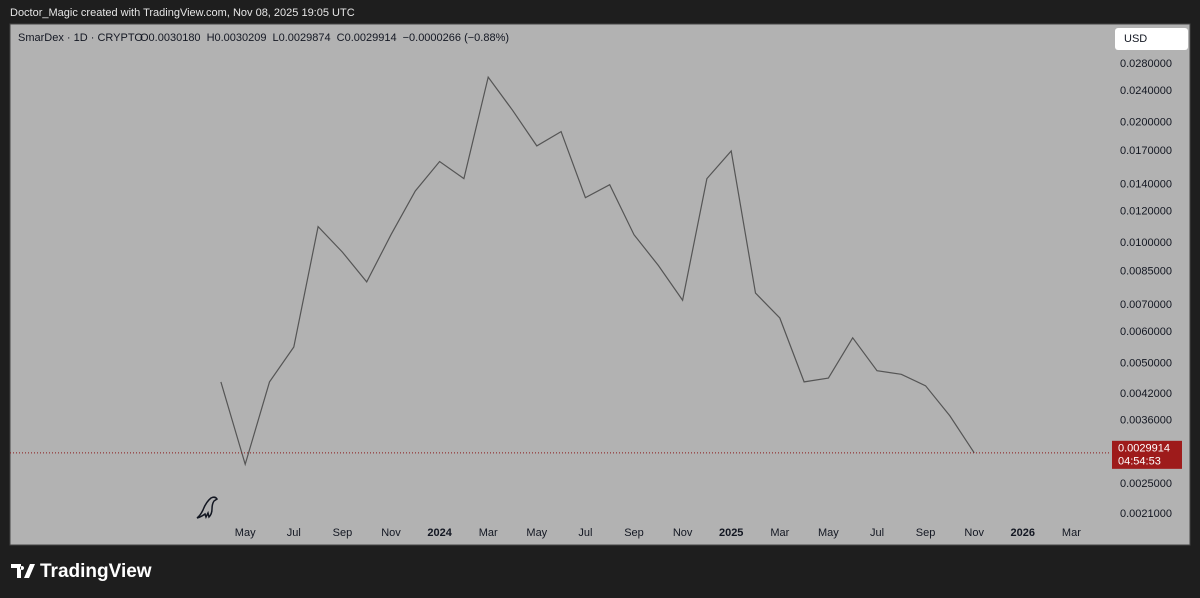 The width and height of the screenshot is (1200, 598). Describe the element at coordinates (1146, 64) in the screenshot. I see `y-tick-label: 0.0280000` at that location.